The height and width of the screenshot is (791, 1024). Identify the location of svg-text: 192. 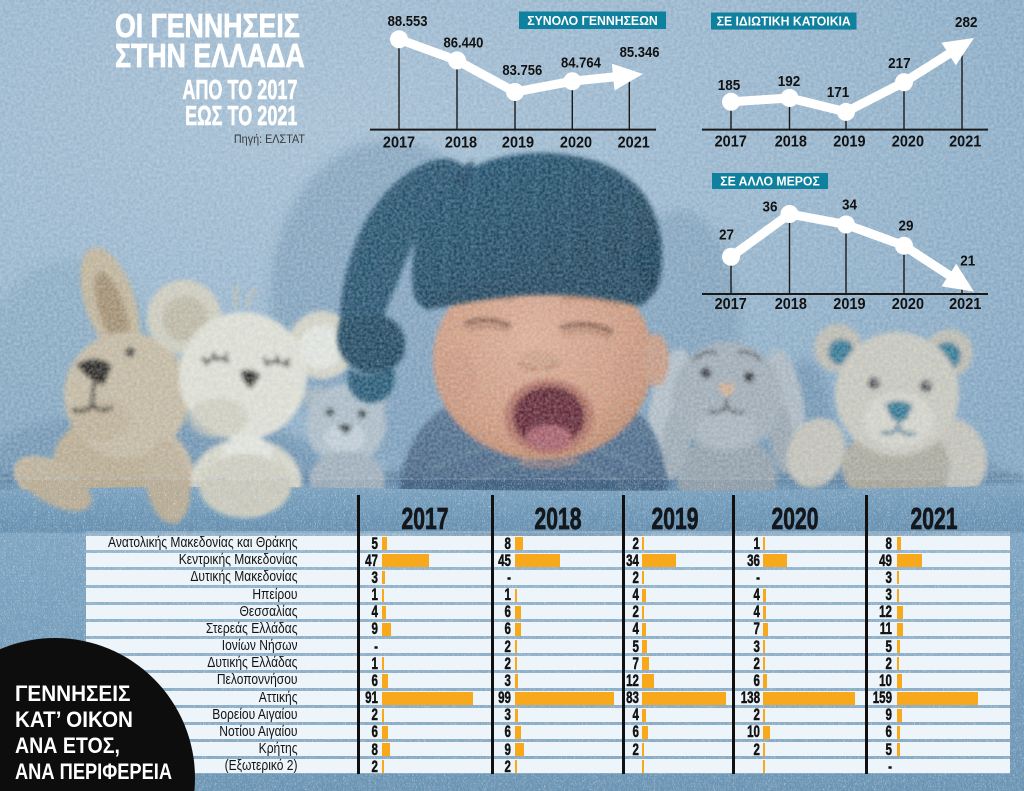
(789, 81).